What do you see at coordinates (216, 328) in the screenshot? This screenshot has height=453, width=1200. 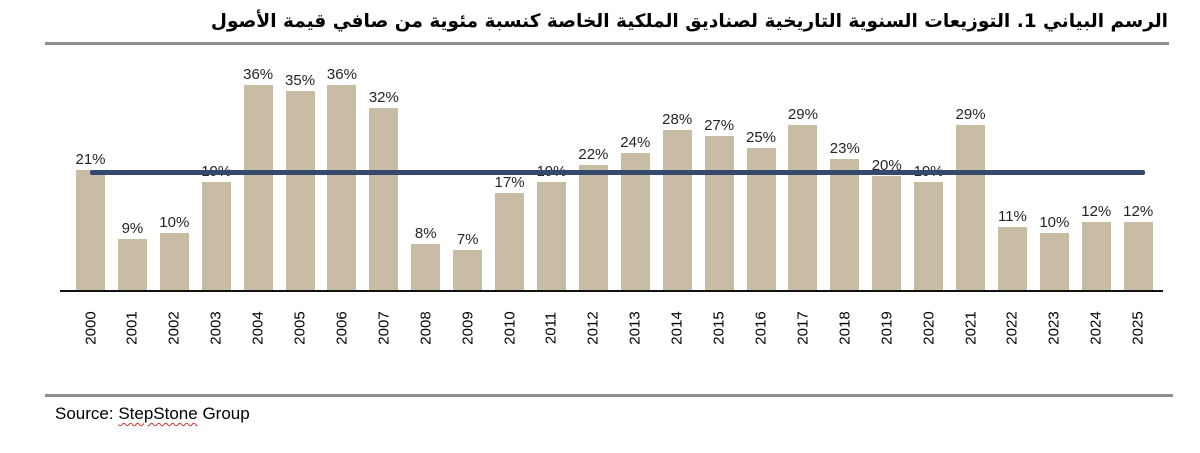 I see `x-axis-label-2003: 2003` at bounding box center [216, 328].